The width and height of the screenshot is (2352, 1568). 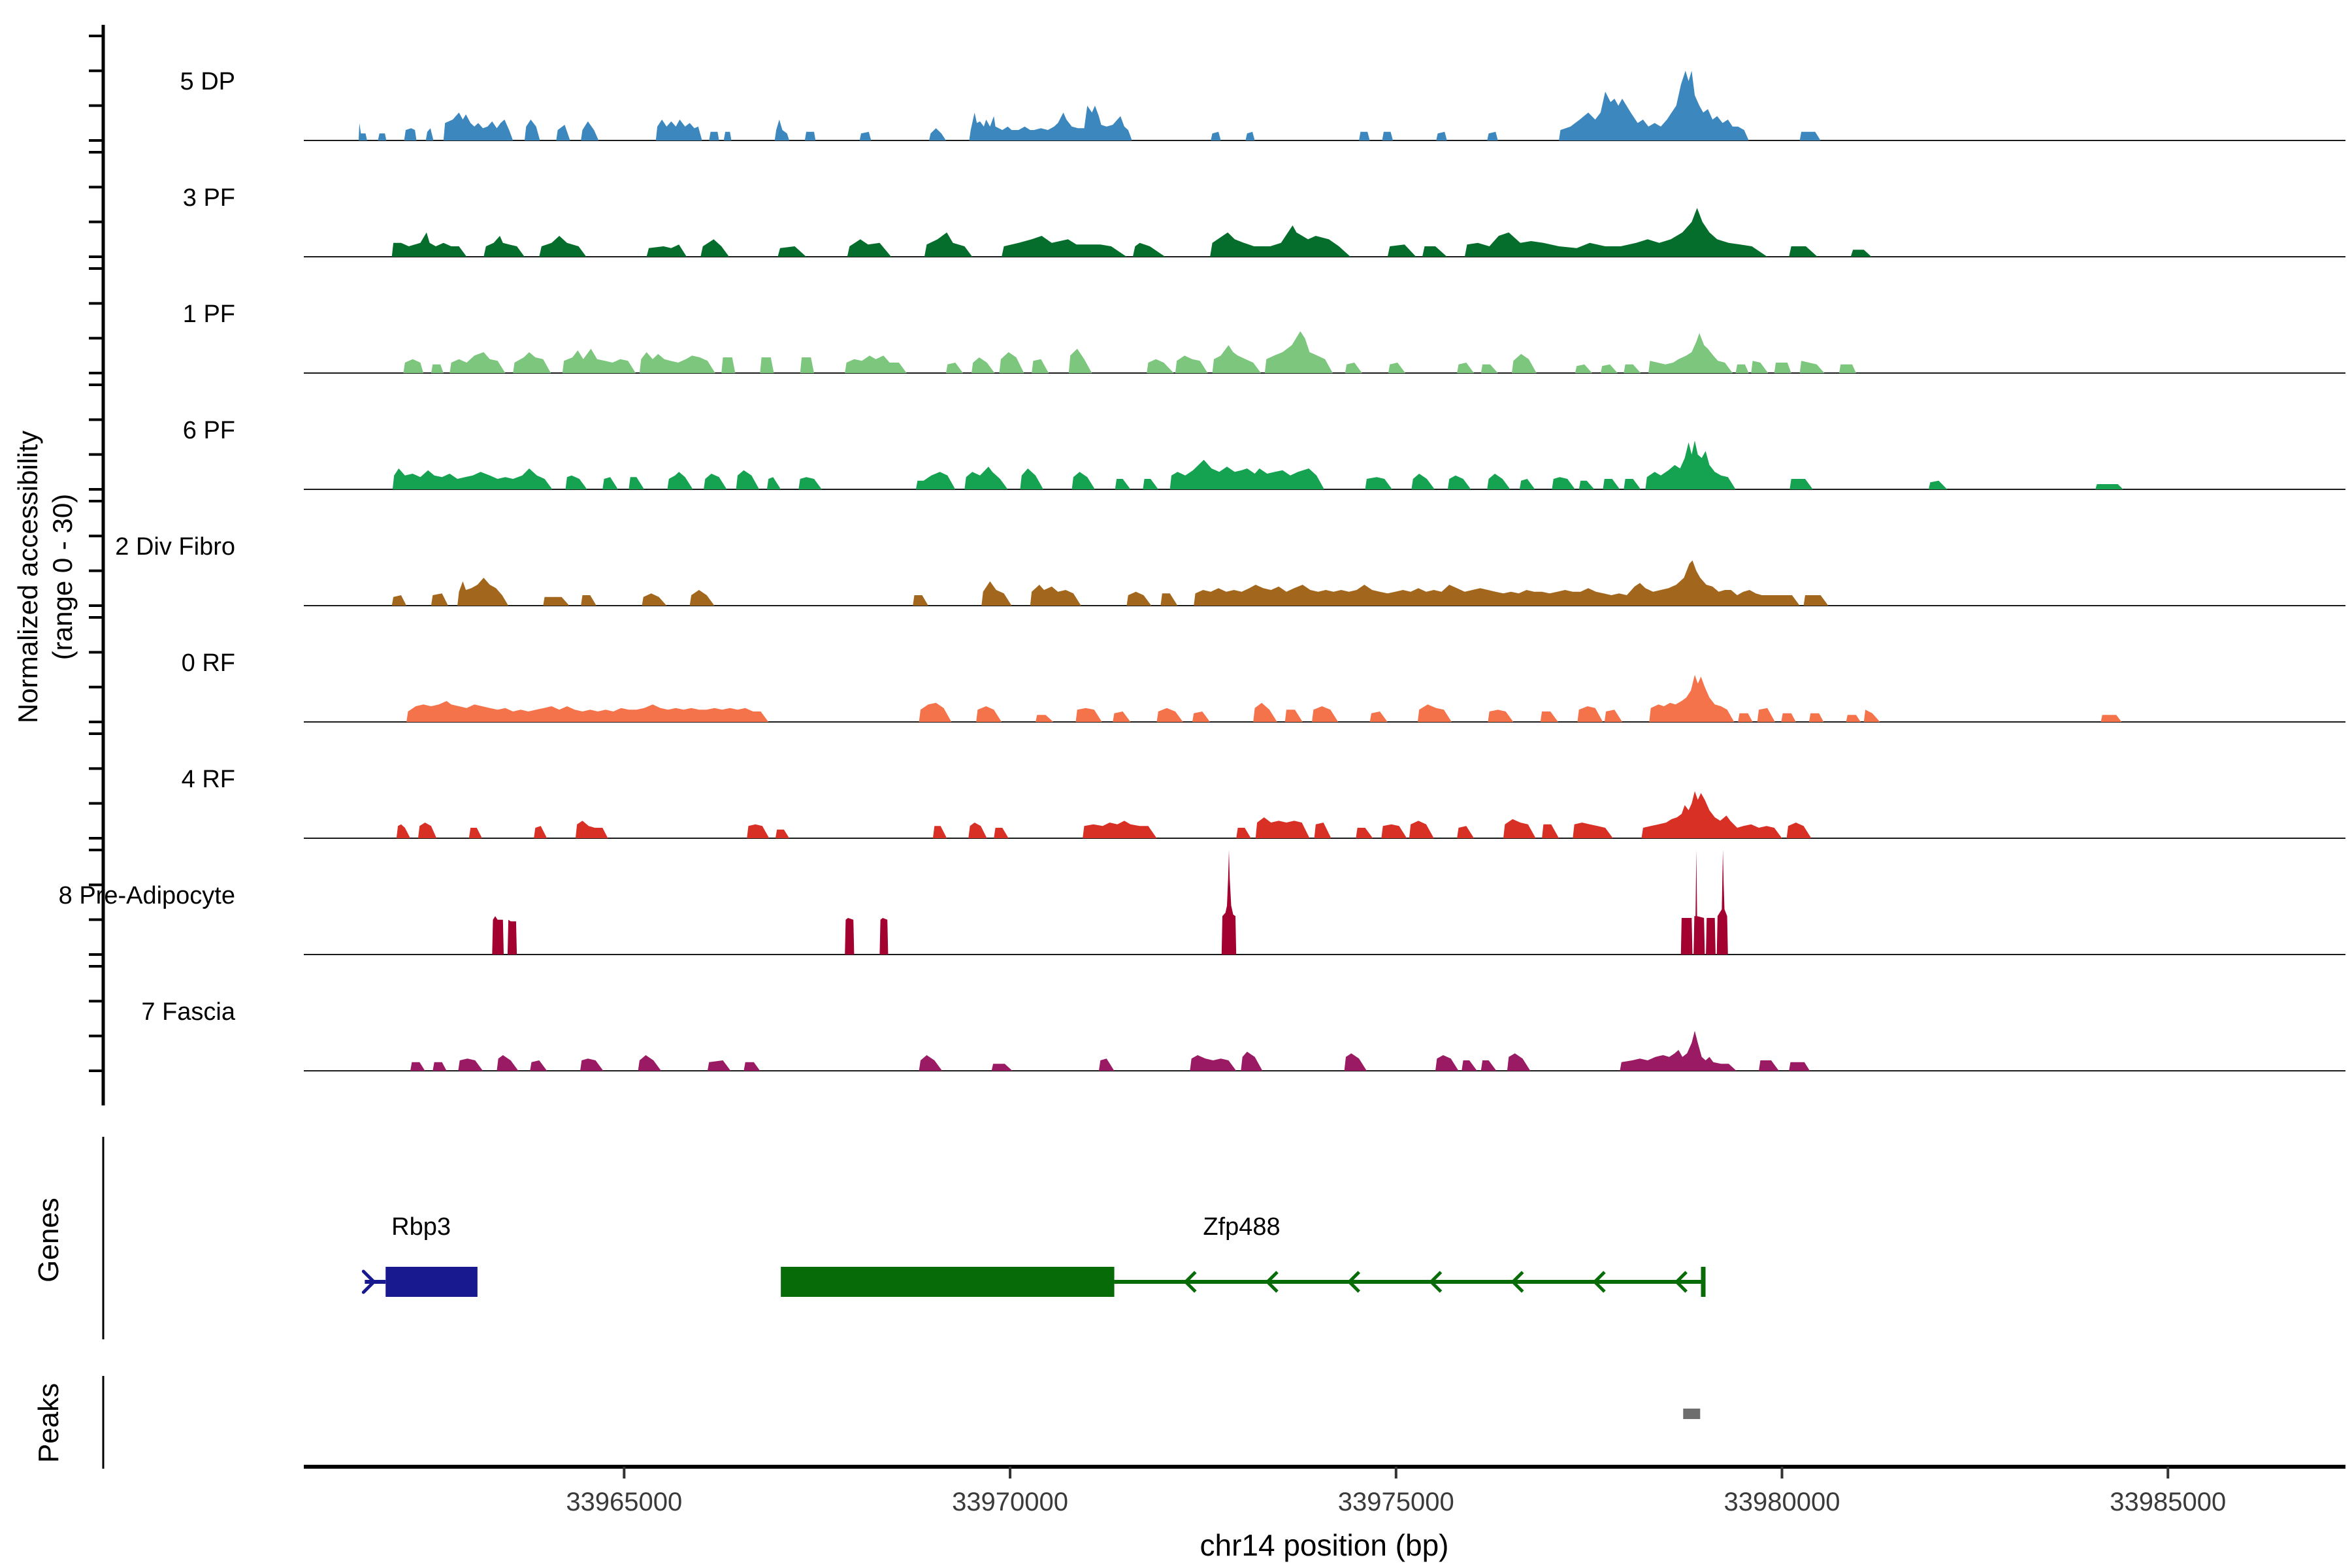 What do you see at coordinates (207, 81) in the screenshot?
I see `track-label: 5 DP` at bounding box center [207, 81].